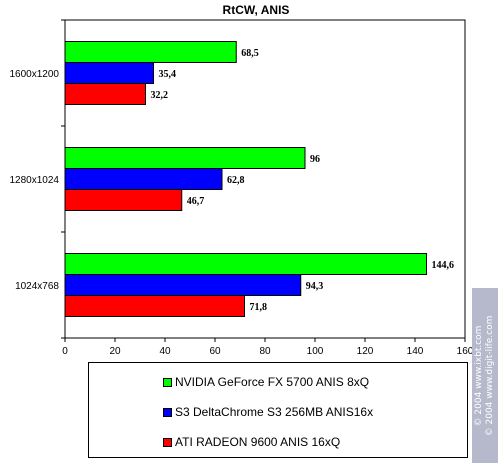 This screenshot has width=498, height=463. I want to click on x-tick-label: 80, so click(265, 351).